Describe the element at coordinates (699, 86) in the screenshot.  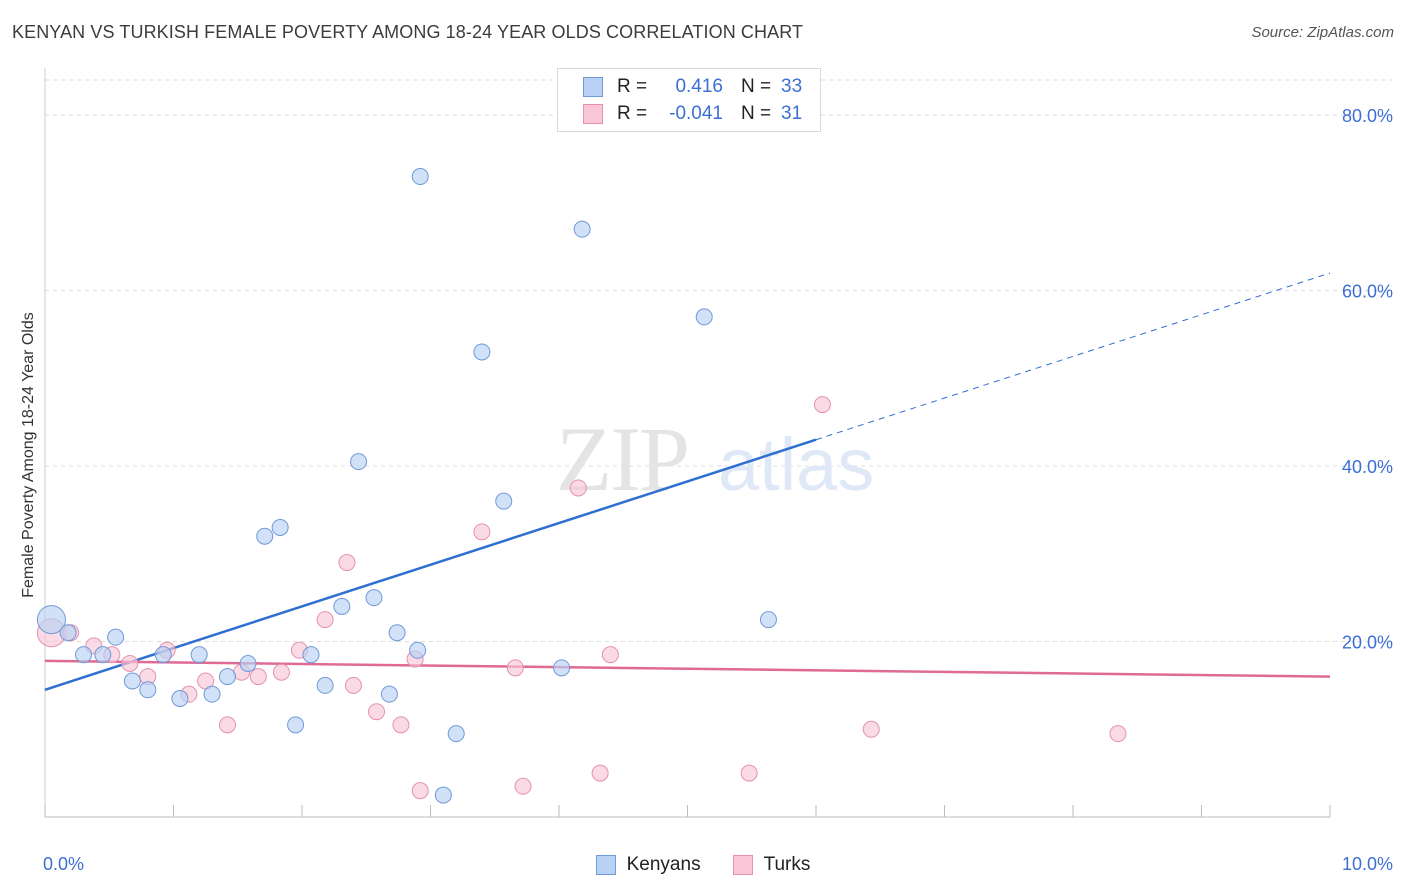
I see `r-value: 0.416` at that location.